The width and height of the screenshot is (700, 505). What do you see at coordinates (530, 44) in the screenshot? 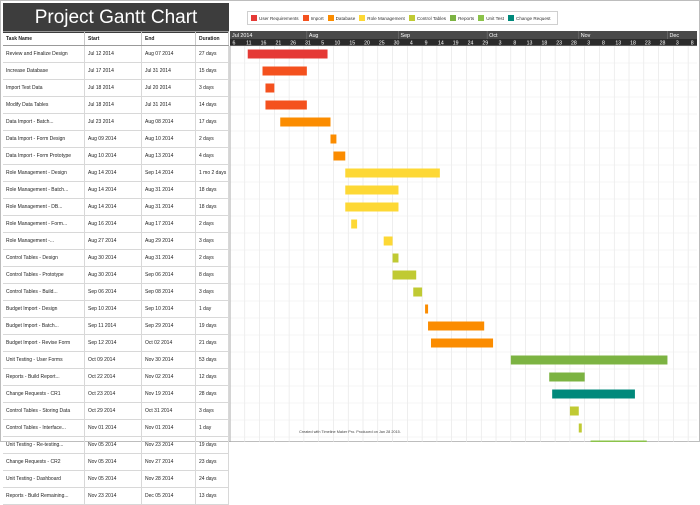
I see `day-tick-label: 13` at bounding box center [530, 44].